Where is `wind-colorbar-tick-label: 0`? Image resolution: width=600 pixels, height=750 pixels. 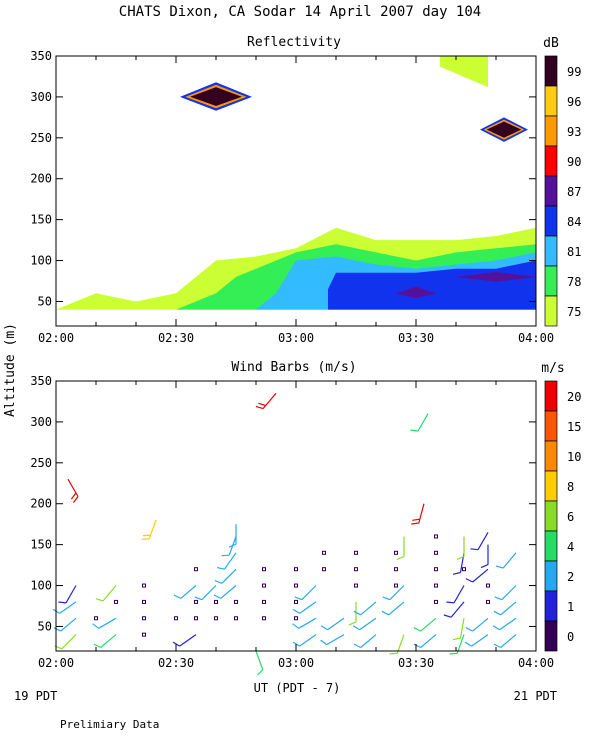
wind-colorbar-tick-label: 0 is located at coordinates (570, 637).